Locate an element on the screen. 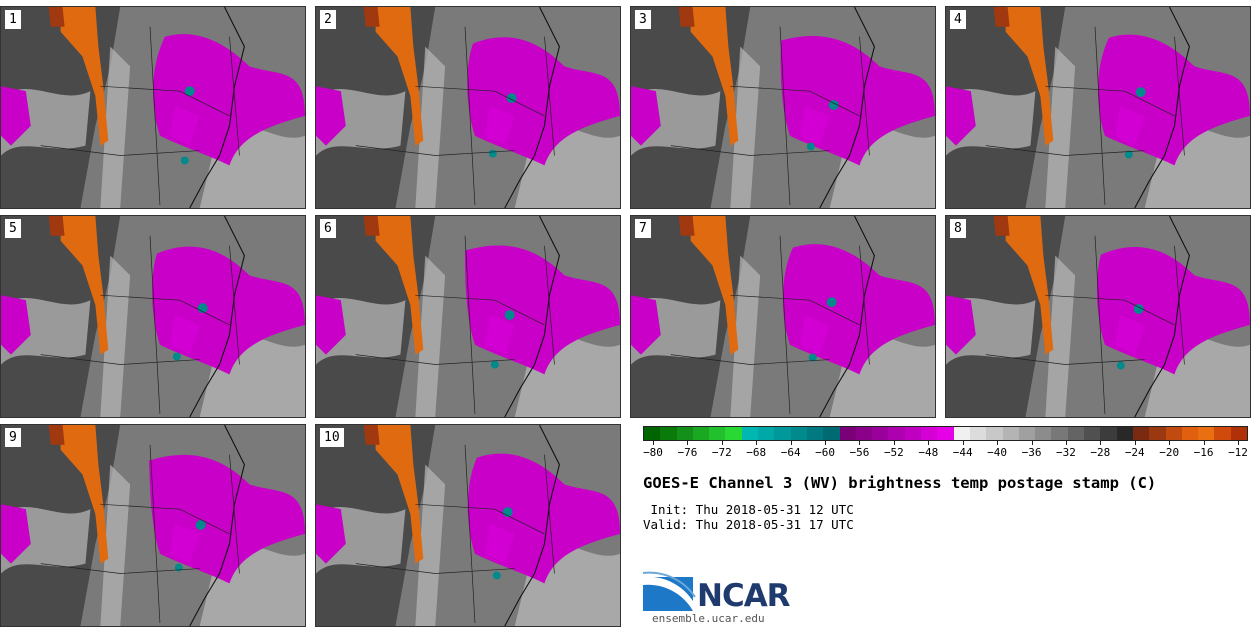 This screenshot has height=627, width=1260. colorbar-tick-label: −60 is located at coordinates (825, 452).